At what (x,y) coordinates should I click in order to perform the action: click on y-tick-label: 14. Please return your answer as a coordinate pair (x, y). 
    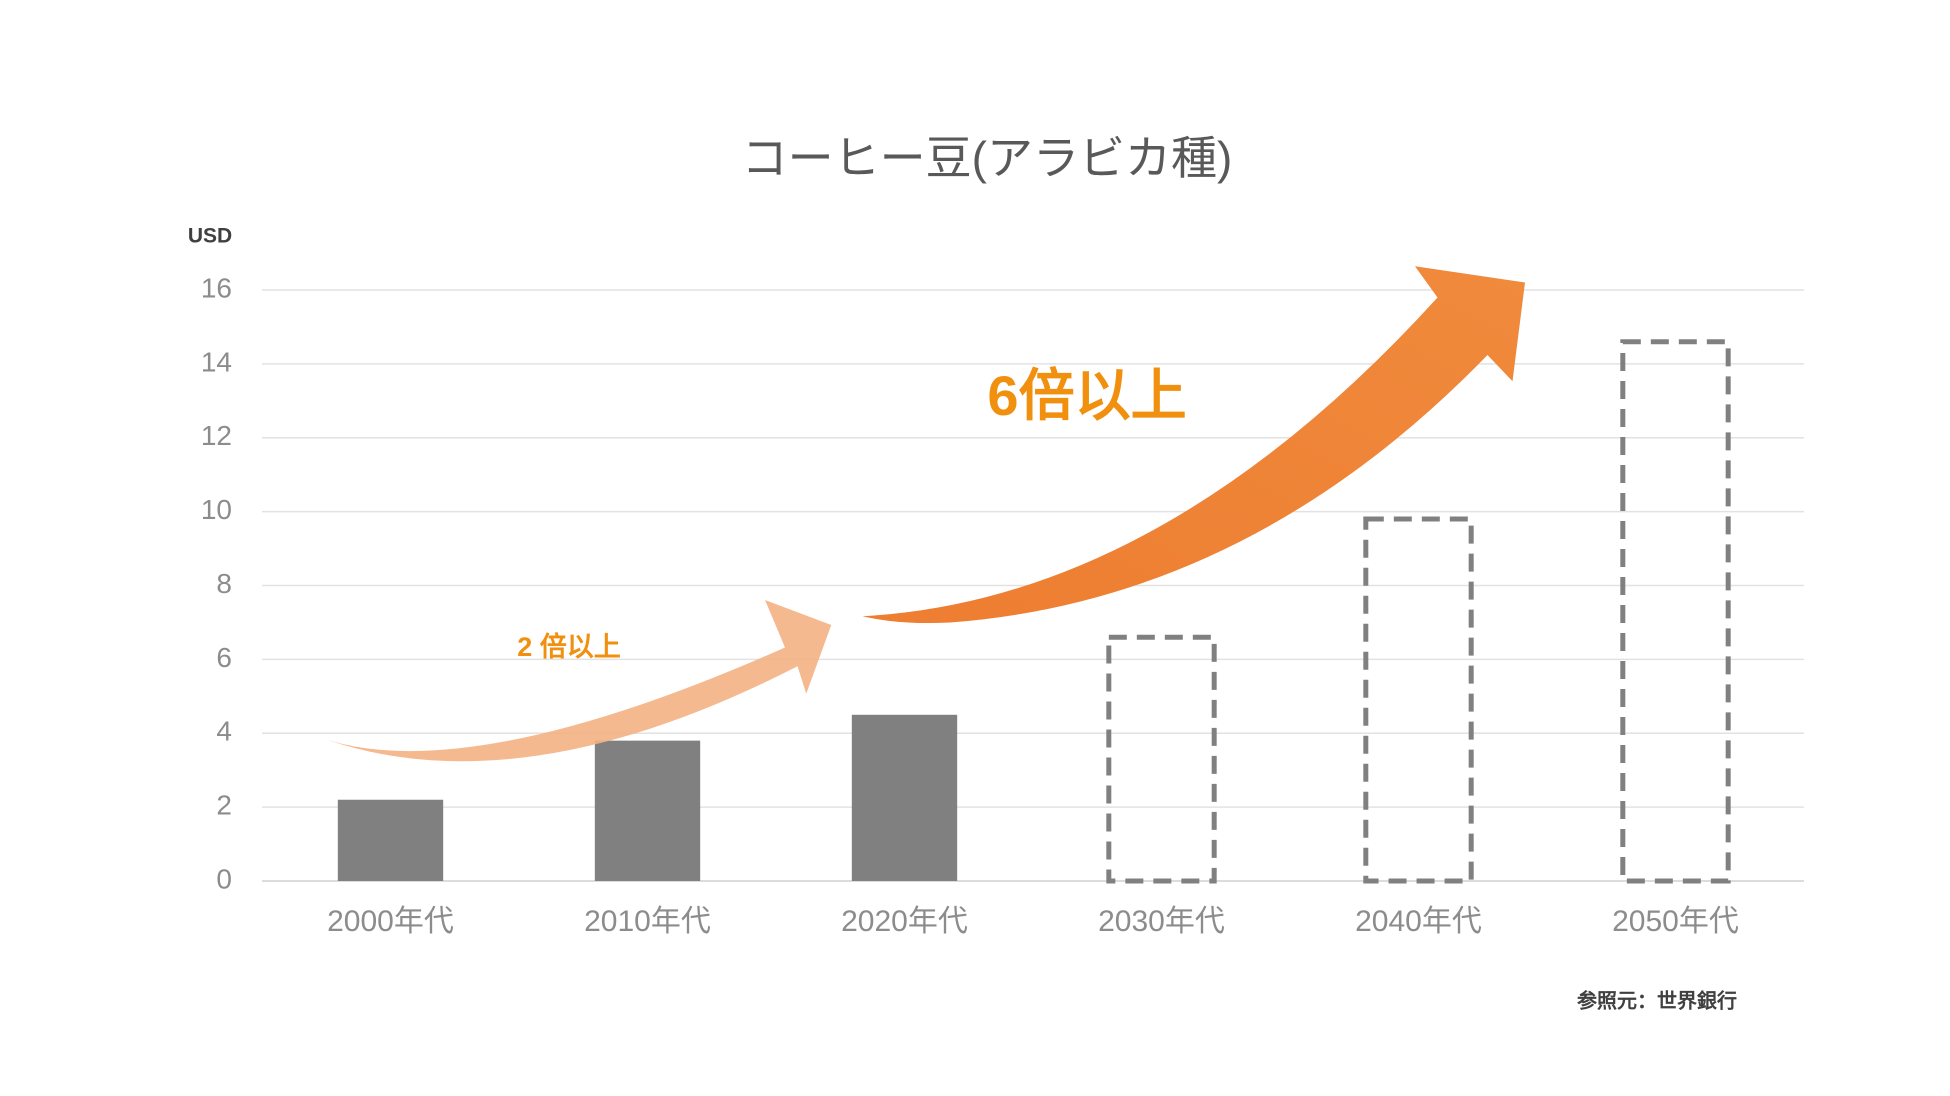
    Looking at the image, I should click on (216, 361).